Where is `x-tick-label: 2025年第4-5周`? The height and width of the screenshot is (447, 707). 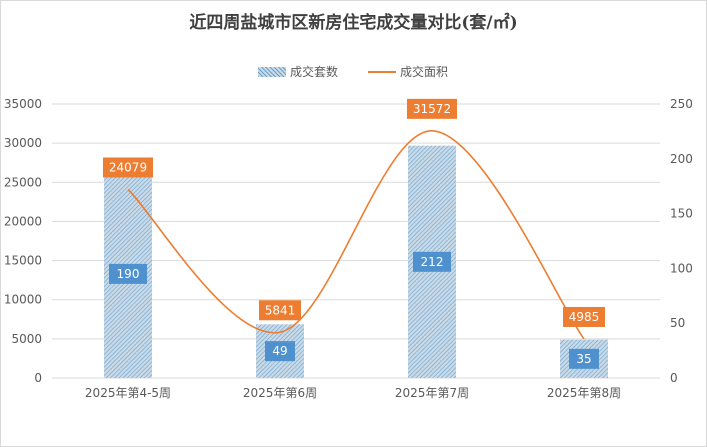
x-tick-label: 2025年第4-5周 is located at coordinates (128, 393).